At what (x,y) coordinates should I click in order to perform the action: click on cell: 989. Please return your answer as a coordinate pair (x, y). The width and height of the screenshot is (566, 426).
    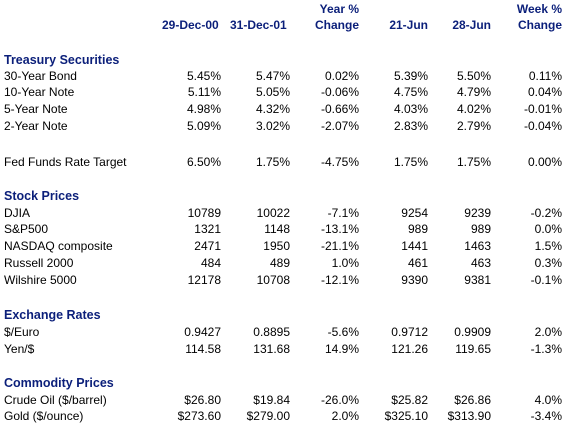
    Looking at the image, I should click on (480, 229).